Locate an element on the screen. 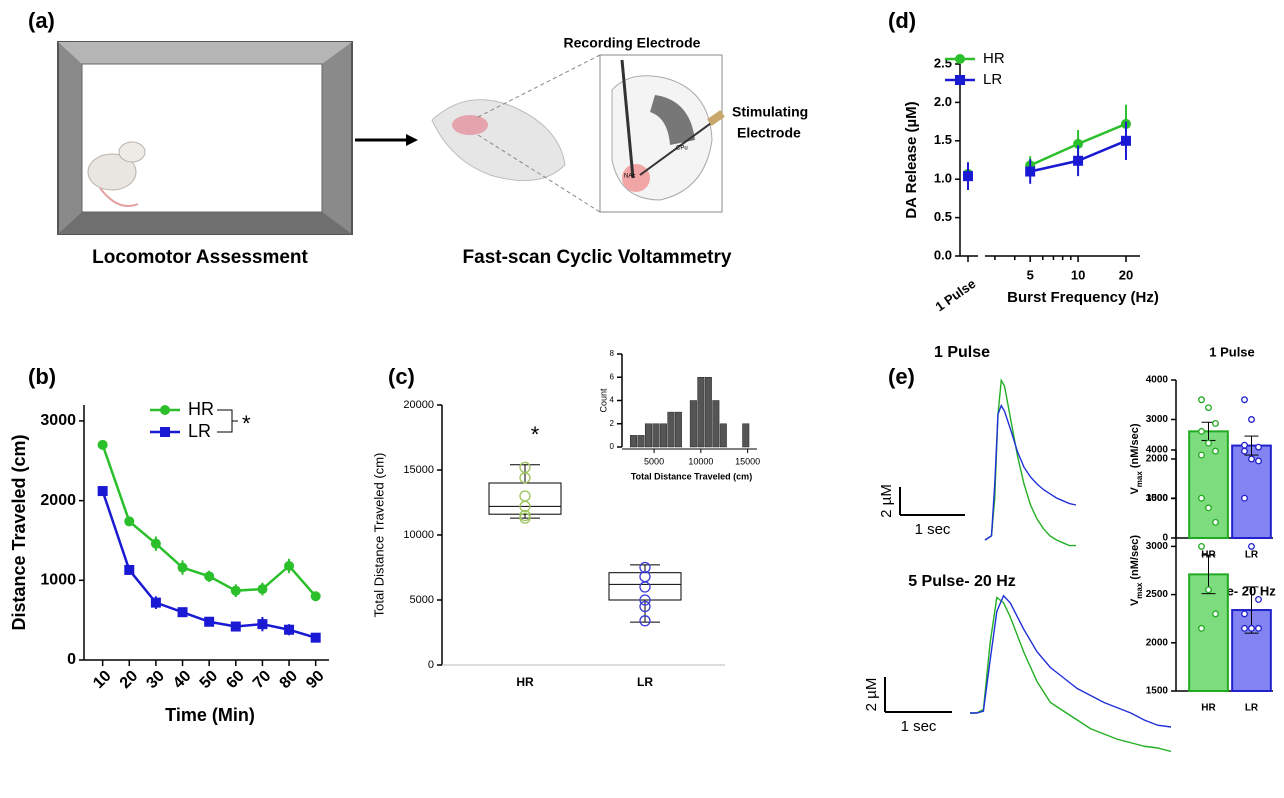 The image size is (1284, 798). y-axis-label: Count is located at coordinates (603, 400).